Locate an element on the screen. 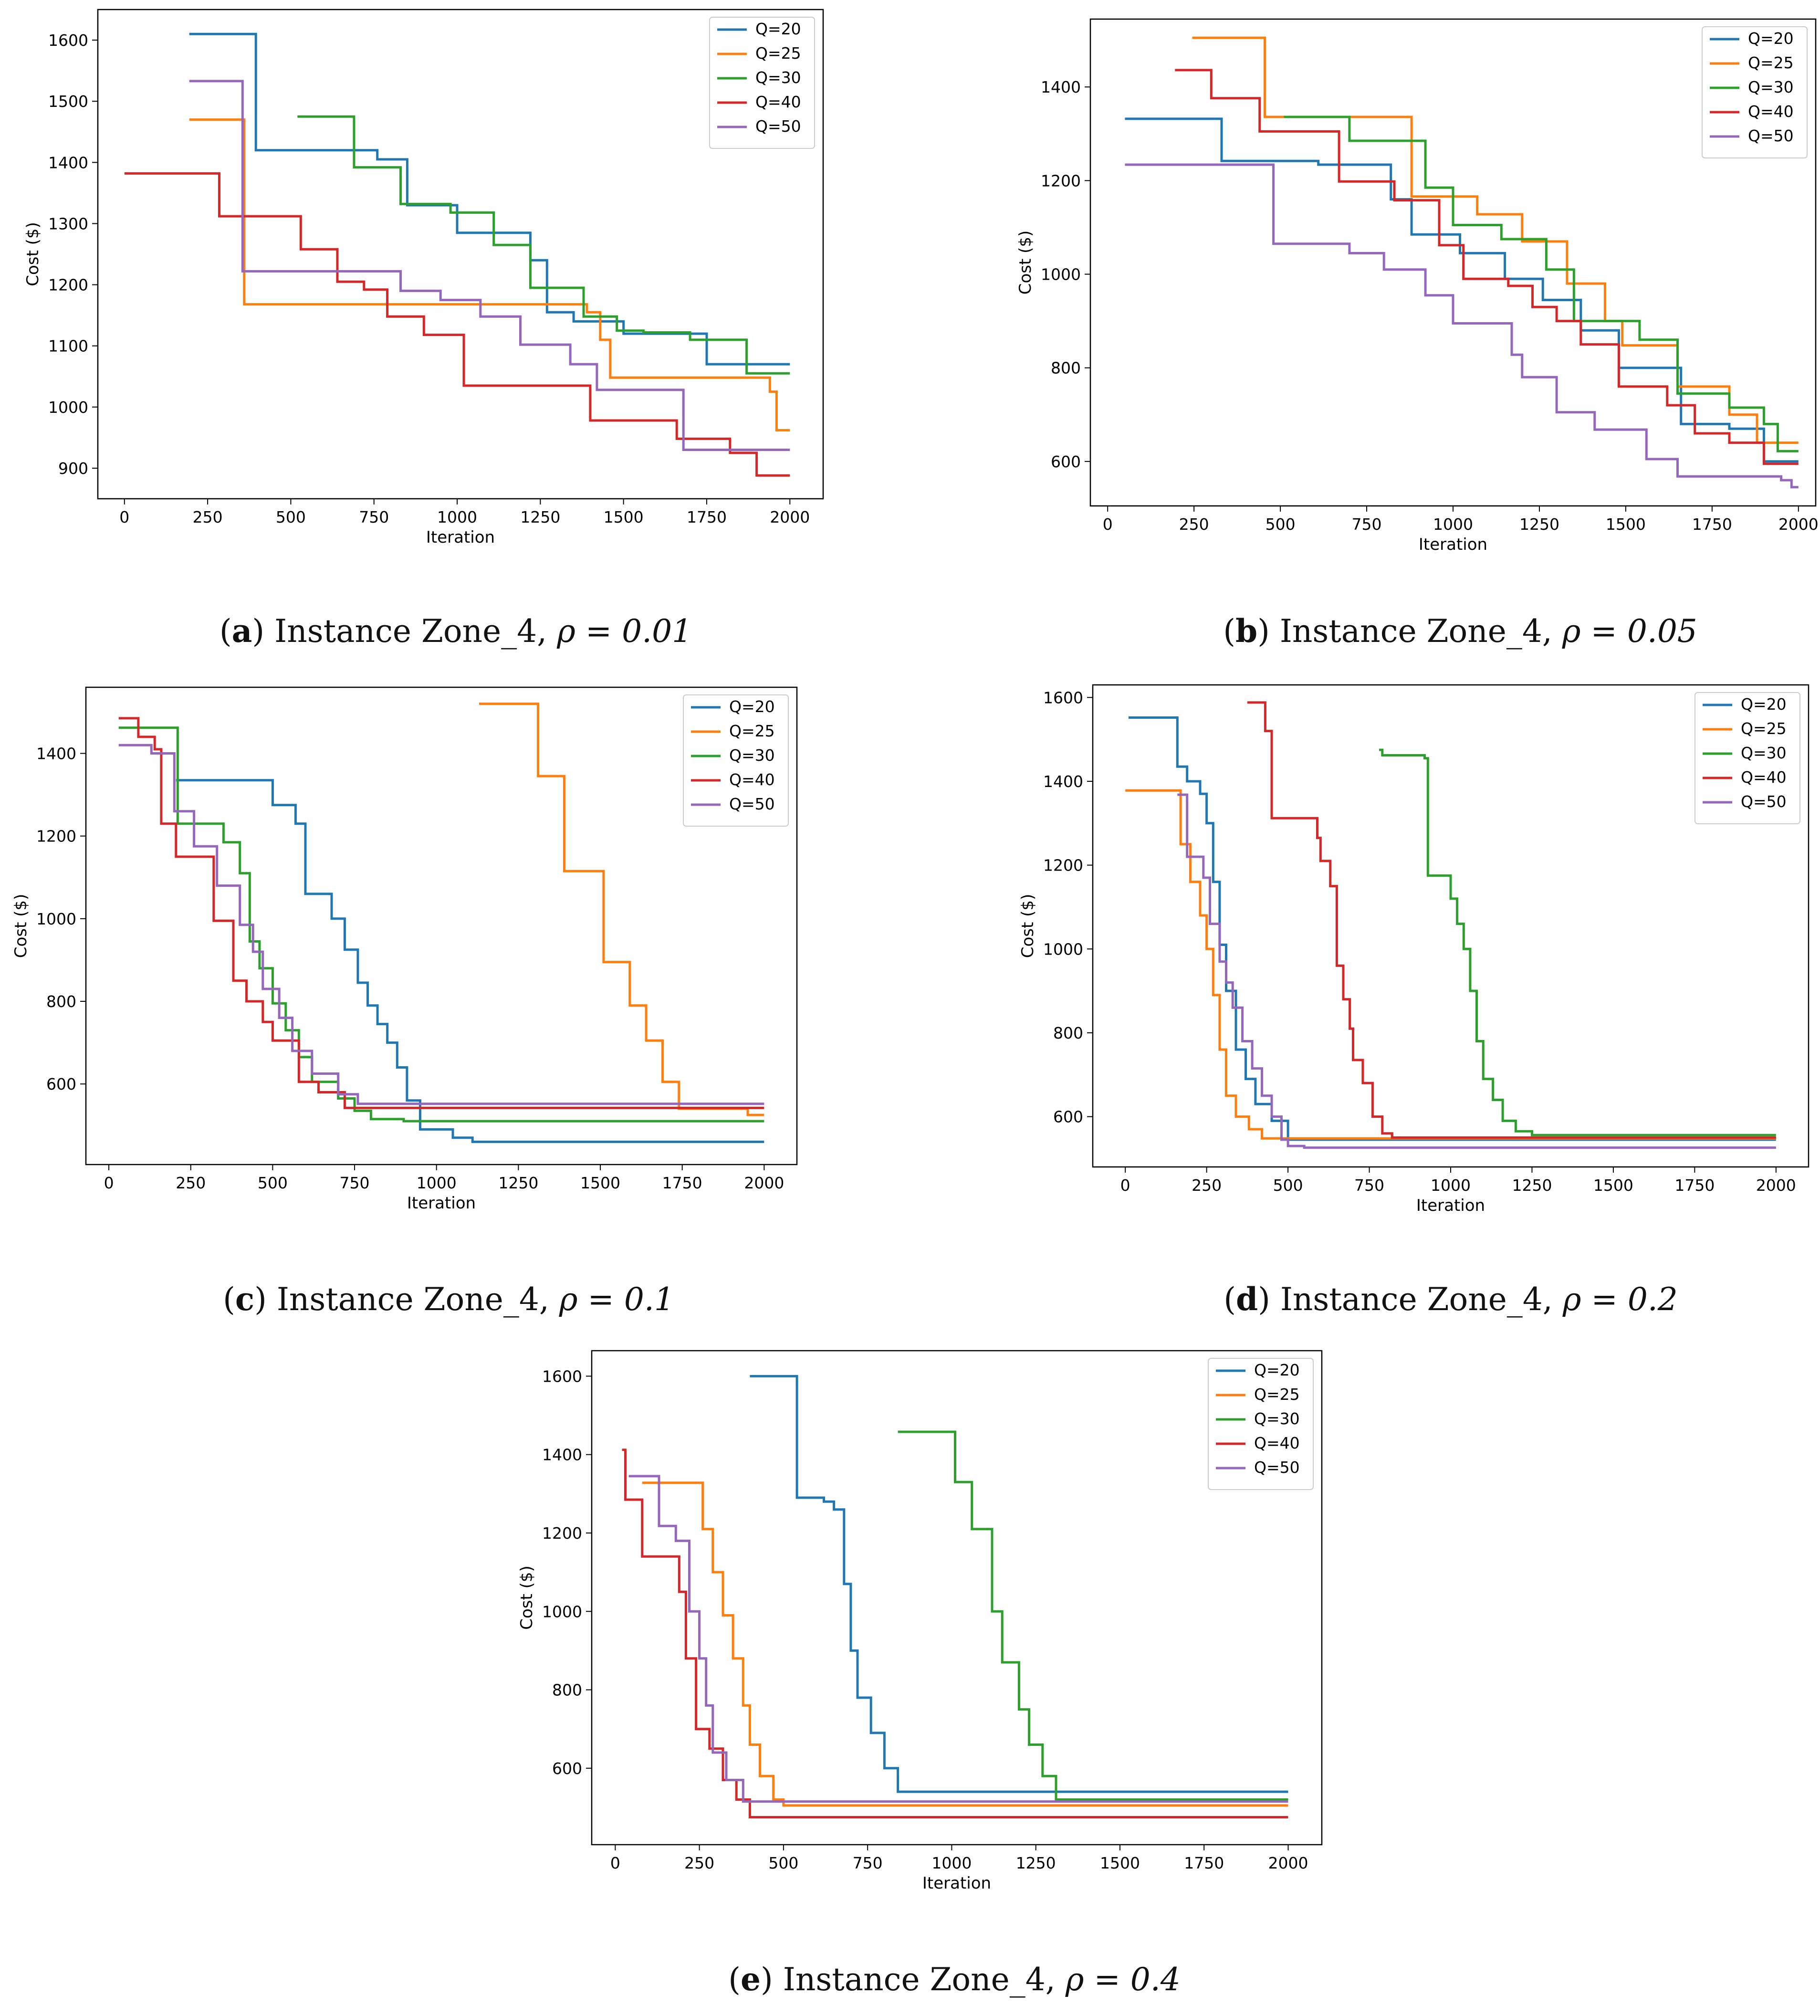 The image size is (1820, 2016). series-line-Q=50 is located at coordinates (441, 924).